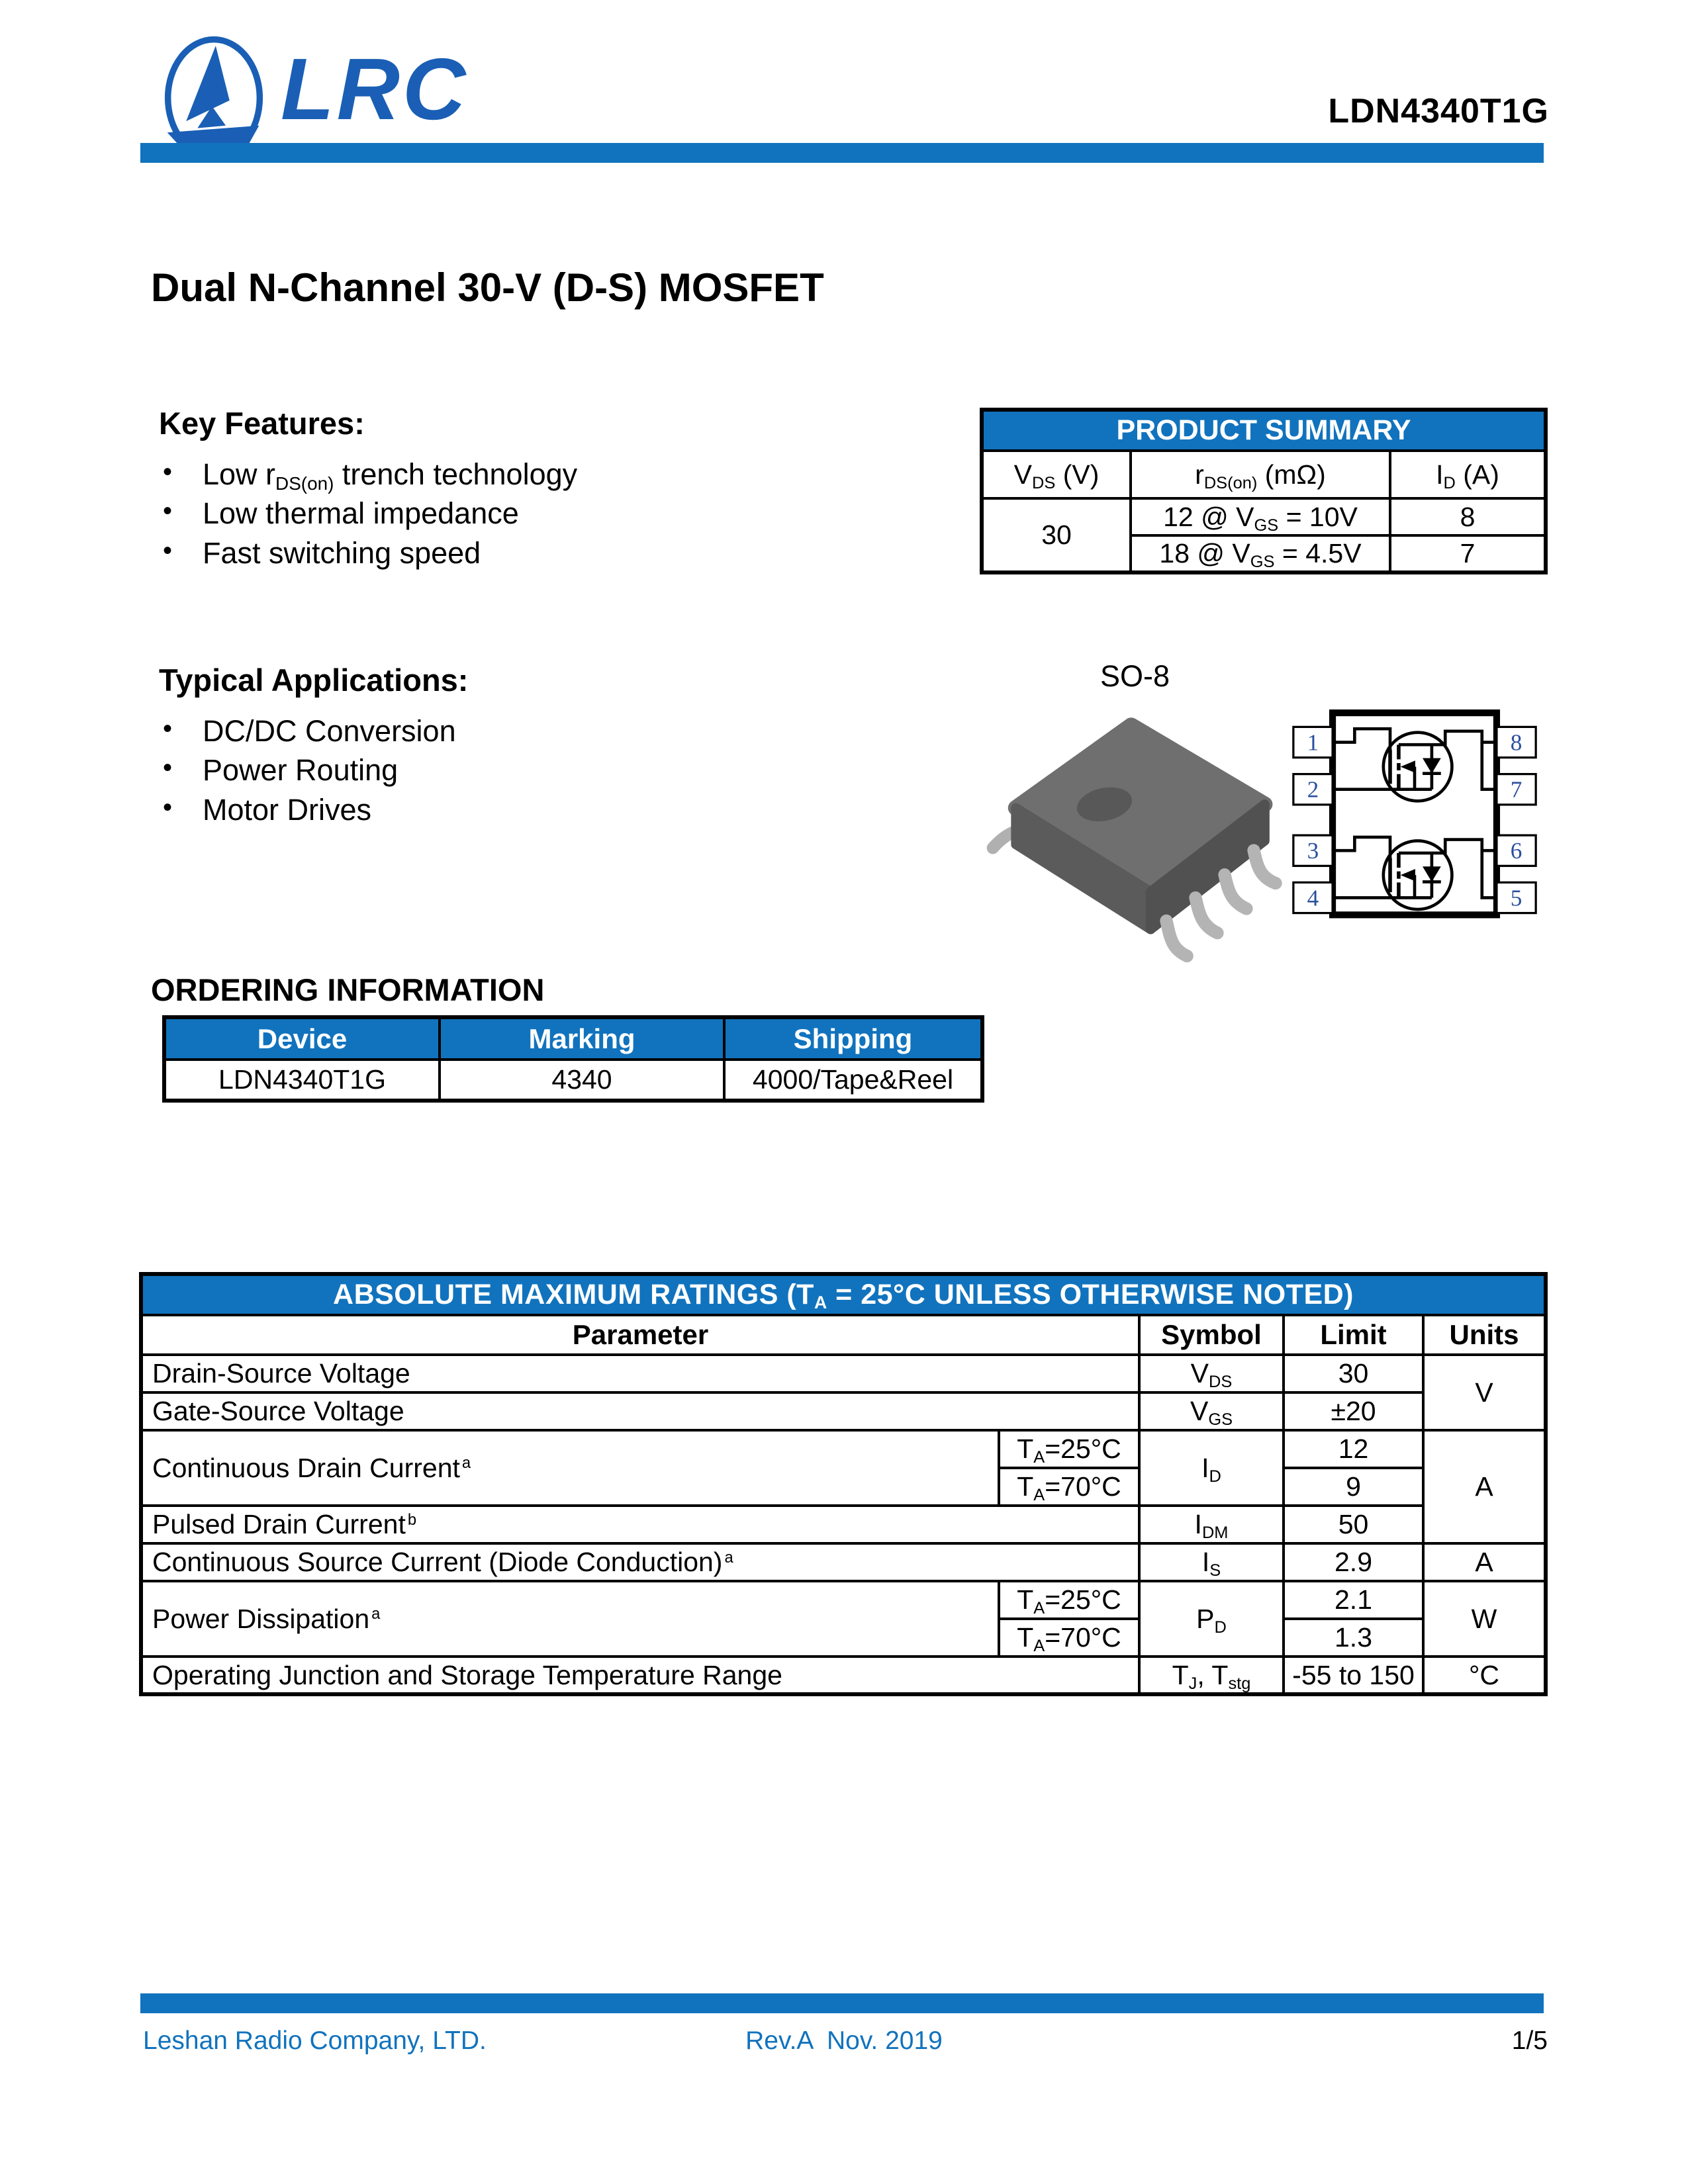 The width and height of the screenshot is (1688, 2184). Describe the element at coordinates (1313, 790) in the screenshot. I see `pin-2-label: 2` at that location.